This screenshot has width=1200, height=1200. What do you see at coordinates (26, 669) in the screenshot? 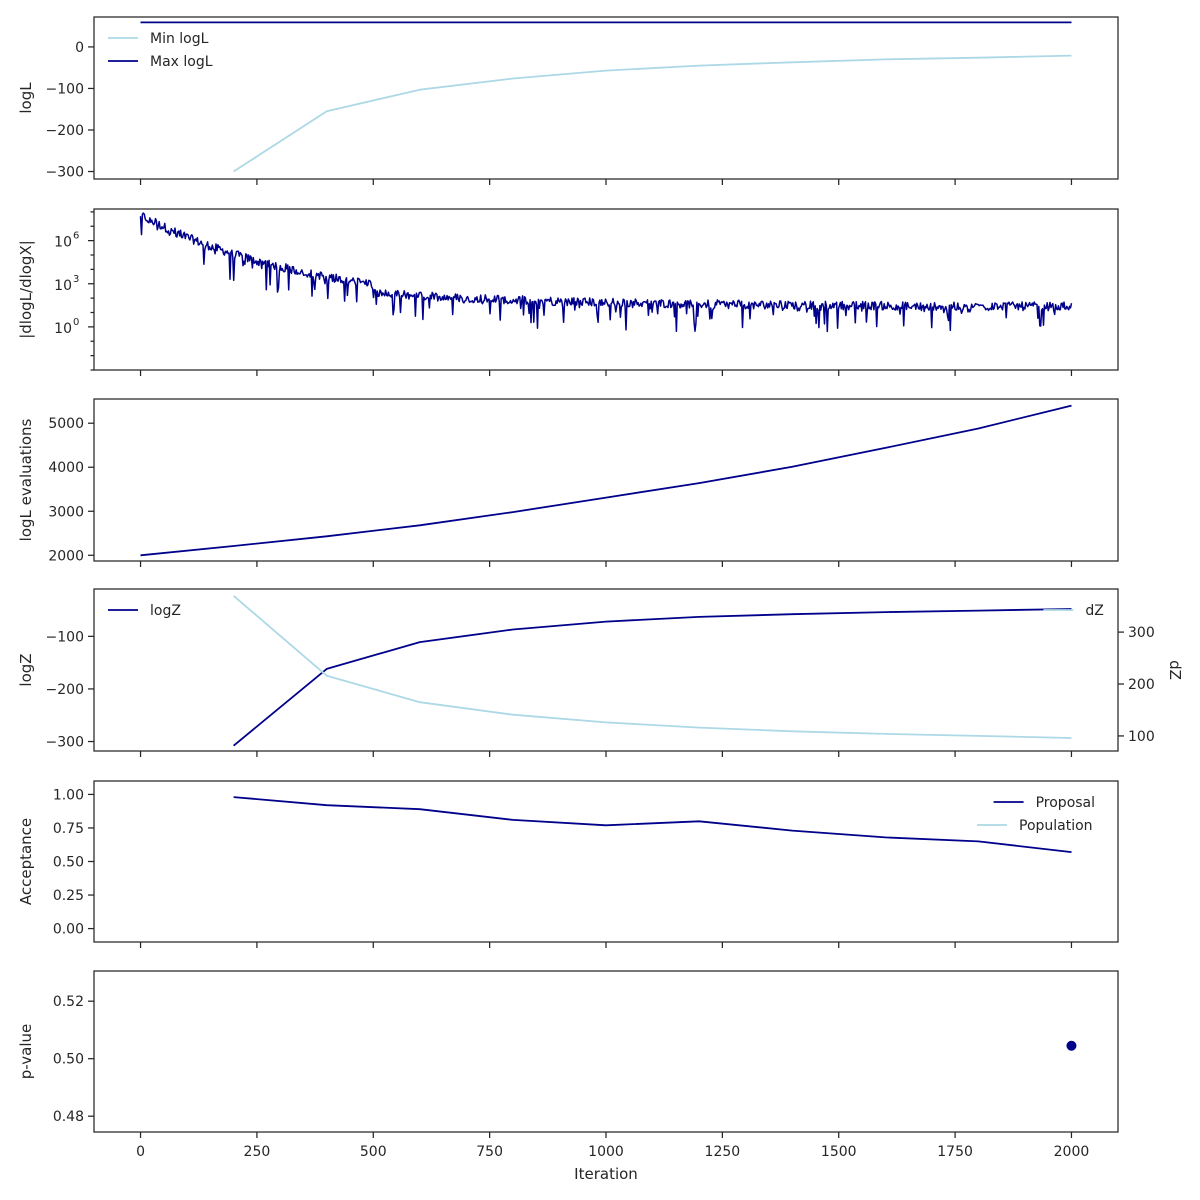
I see `y-axis-label: logZ` at bounding box center [26, 669].